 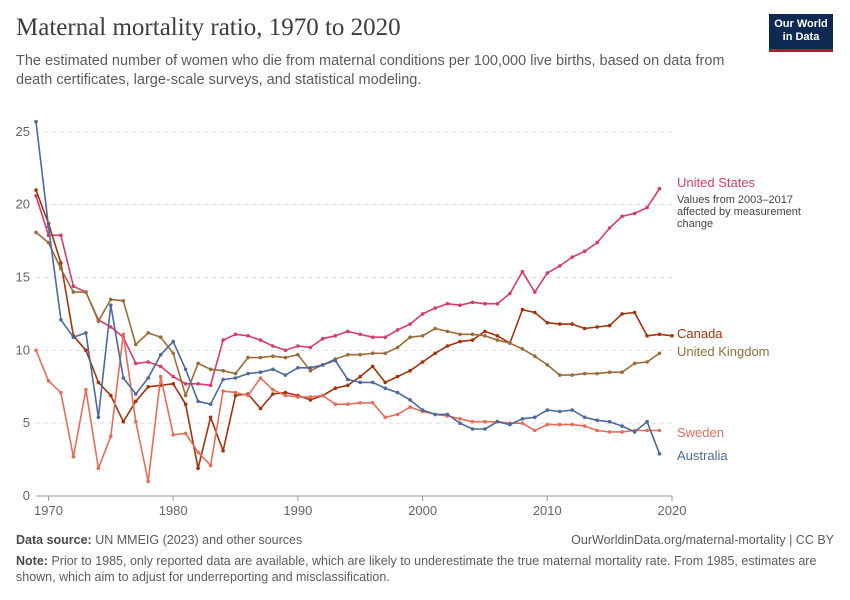 I want to click on point-united-kingdom-2016, so click(x=622, y=372).